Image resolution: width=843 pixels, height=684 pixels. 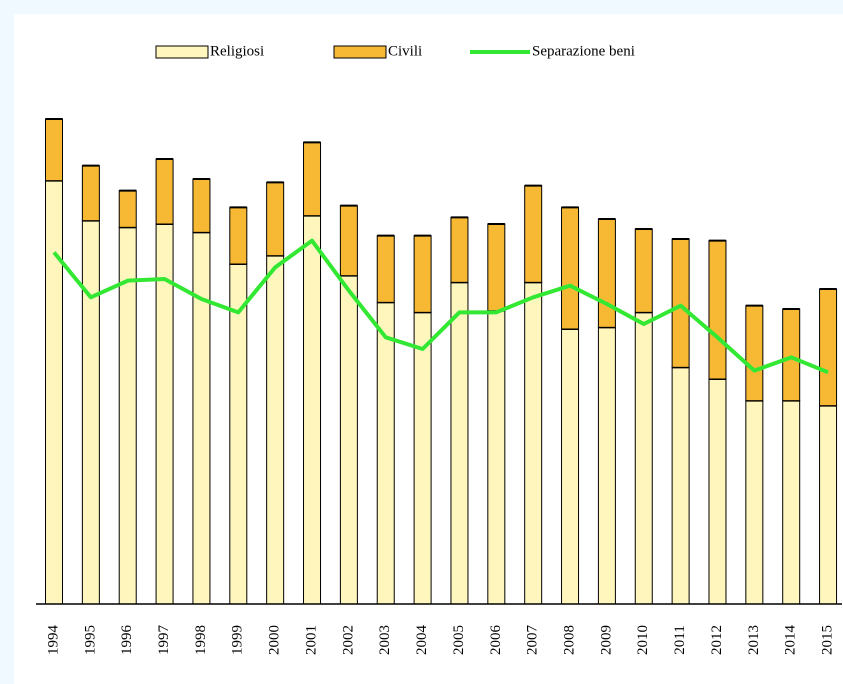 I want to click on x-tick-label: 2014, so click(x=791, y=640).